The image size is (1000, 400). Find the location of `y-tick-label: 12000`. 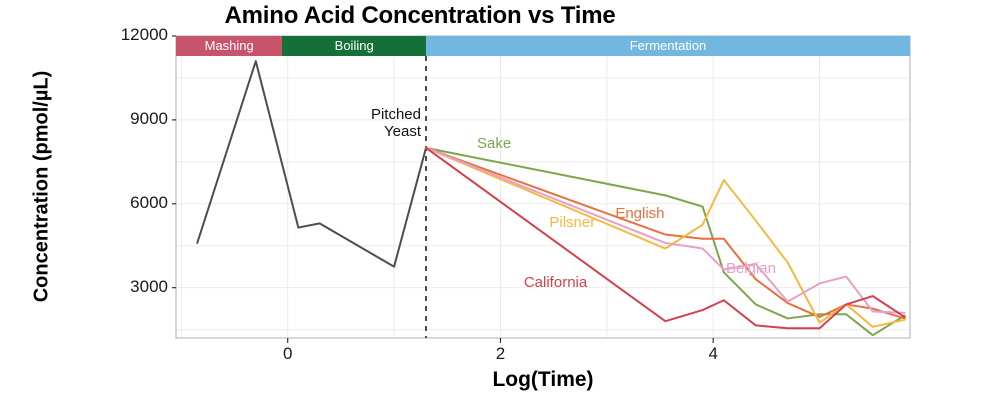

y-tick-label: 12000 is located at coordinates (144, 34).